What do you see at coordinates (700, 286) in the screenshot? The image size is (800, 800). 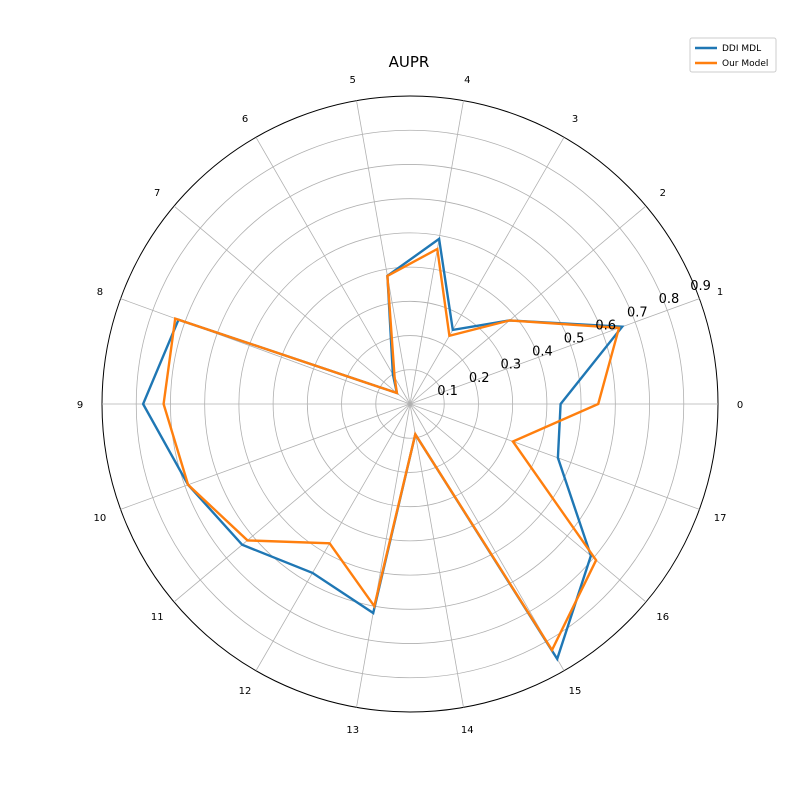 I see `radial-tick-label: 0.9` at bounding box center [700, 286].